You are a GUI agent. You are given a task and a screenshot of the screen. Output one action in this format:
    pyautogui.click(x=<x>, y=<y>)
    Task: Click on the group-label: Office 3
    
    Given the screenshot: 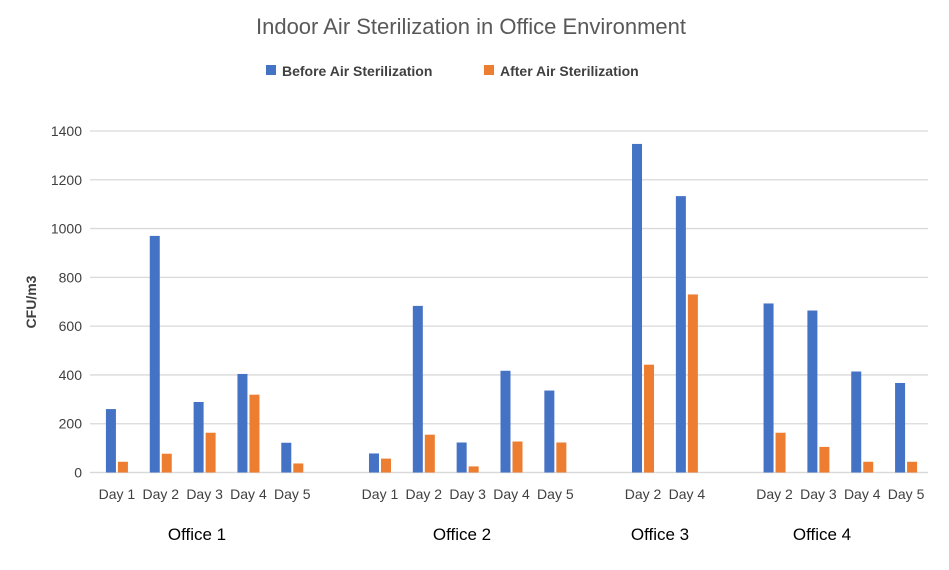 What is the action you would take?
    pyautogui.click(x=660, y=534)
    